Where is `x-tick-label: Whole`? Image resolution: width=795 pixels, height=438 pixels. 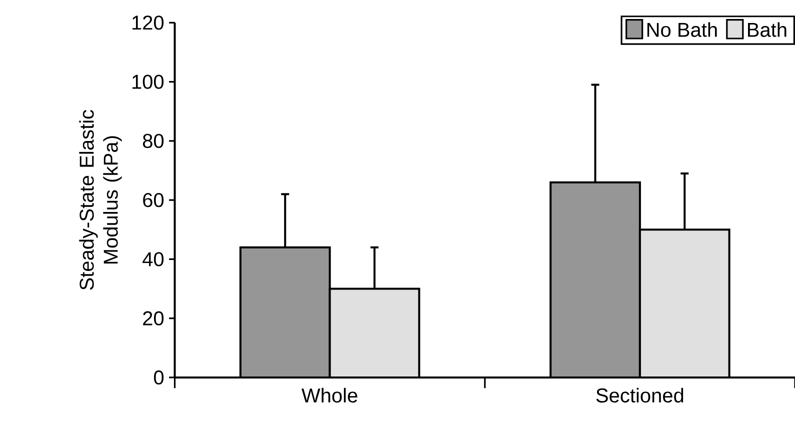
x-tick-label: Whole is located at coordinates (330, 395).